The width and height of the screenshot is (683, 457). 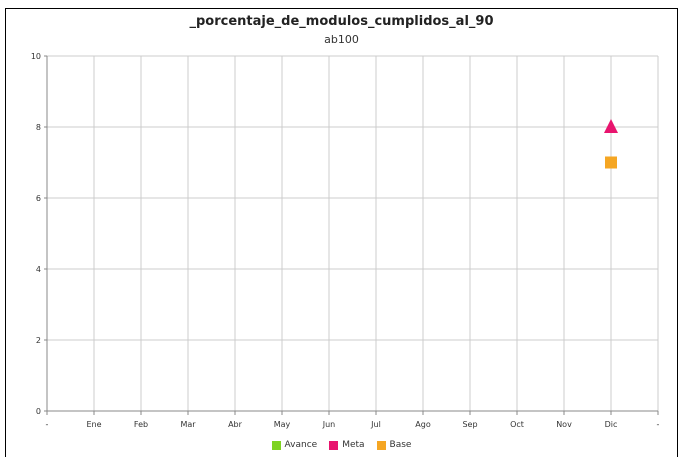 I want to click on y-tick-label: 6, so click(x=38, y=198).